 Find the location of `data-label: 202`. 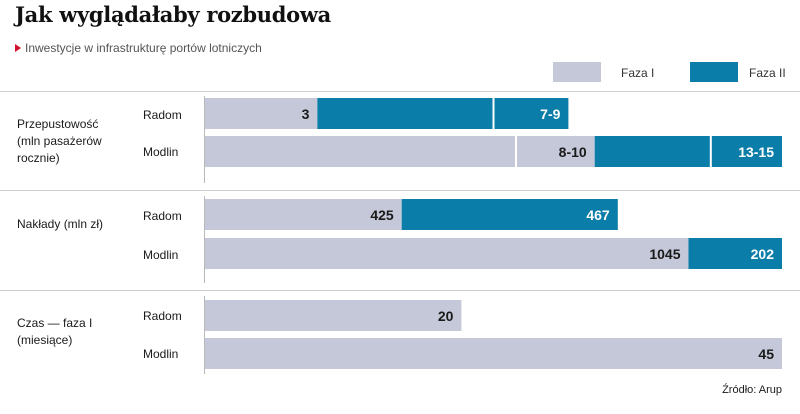

data-label: 202 is located at coordinates (763, 254).